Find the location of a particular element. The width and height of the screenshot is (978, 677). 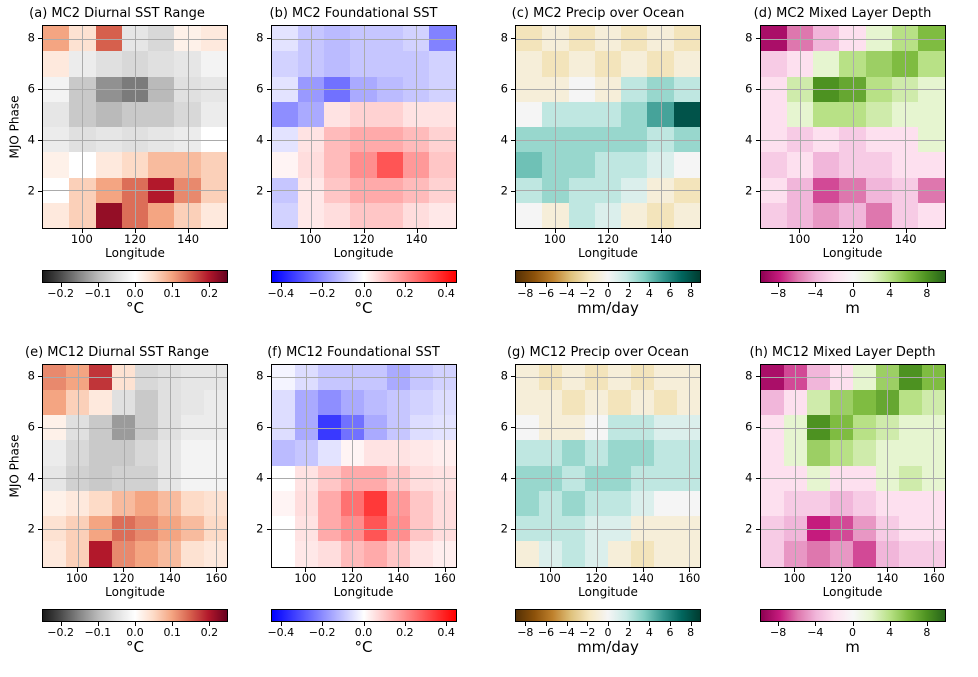

colorbar-h: −8 −4 0 4 8 m is located at coordinates (852, 632).